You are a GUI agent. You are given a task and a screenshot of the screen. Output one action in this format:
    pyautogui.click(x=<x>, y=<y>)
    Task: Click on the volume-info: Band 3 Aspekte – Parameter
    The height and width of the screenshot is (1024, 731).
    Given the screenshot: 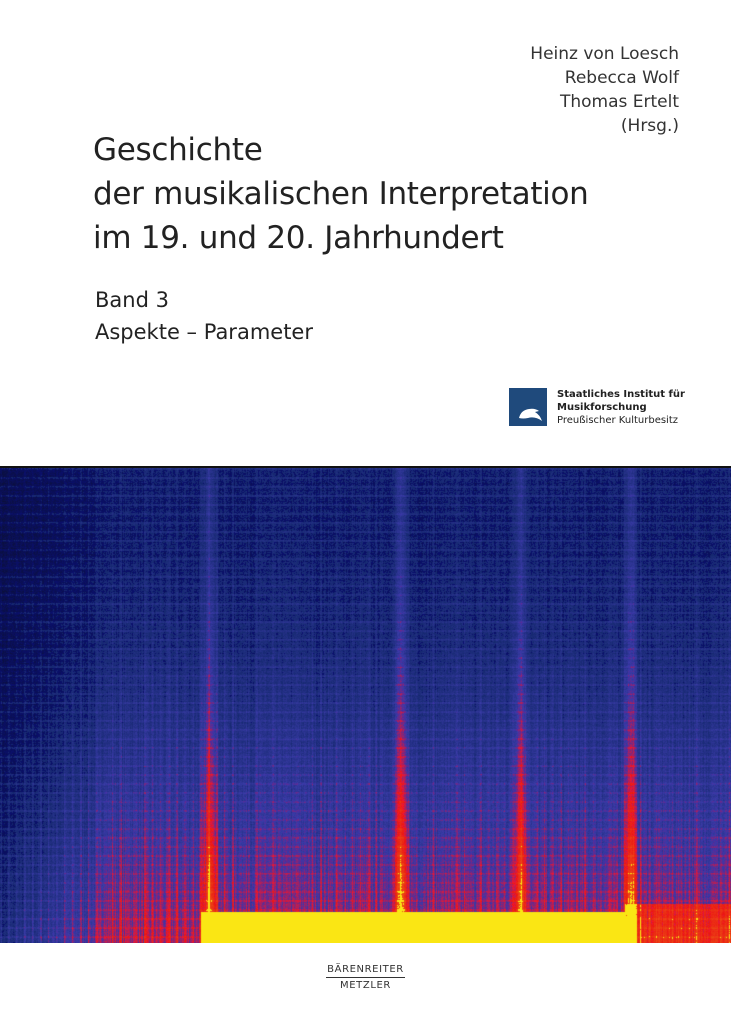 What is the action you would take?
    pyautogui.click(x=204, y=316)
    